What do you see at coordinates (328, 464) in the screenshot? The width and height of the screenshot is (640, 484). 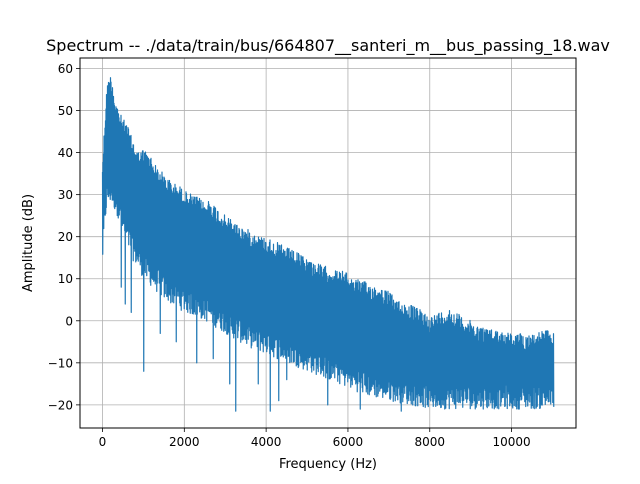 I see `x-axis-label: Frequency (Hz)` at bounding box center [328, 464].